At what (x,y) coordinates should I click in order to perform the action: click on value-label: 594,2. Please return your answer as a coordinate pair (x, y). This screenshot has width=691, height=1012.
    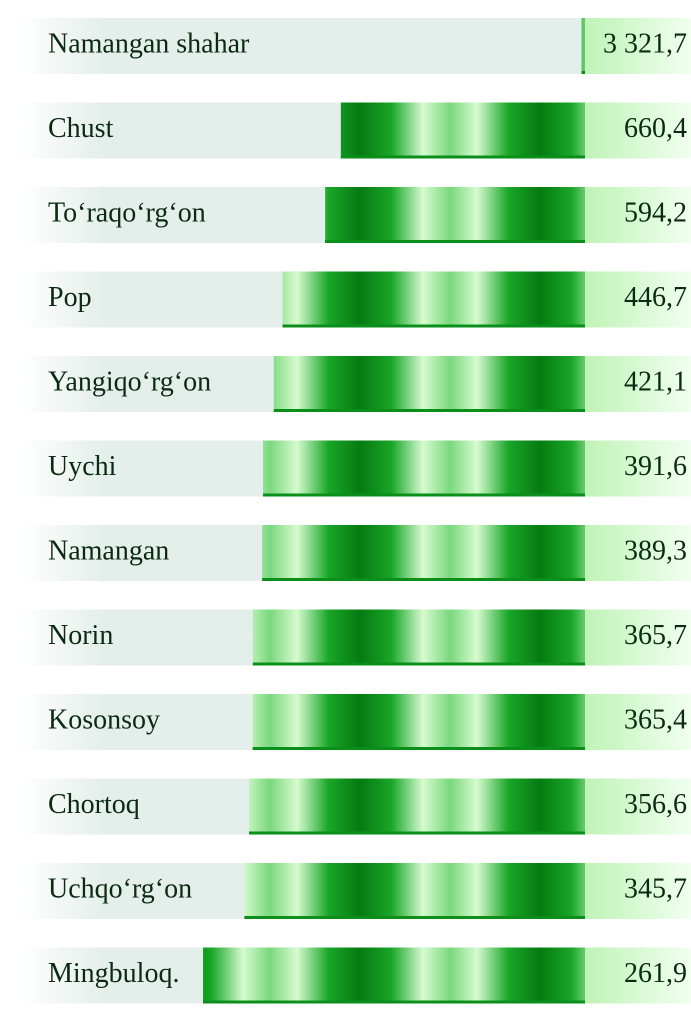
    Looking at the image, I should click on (655, 212).